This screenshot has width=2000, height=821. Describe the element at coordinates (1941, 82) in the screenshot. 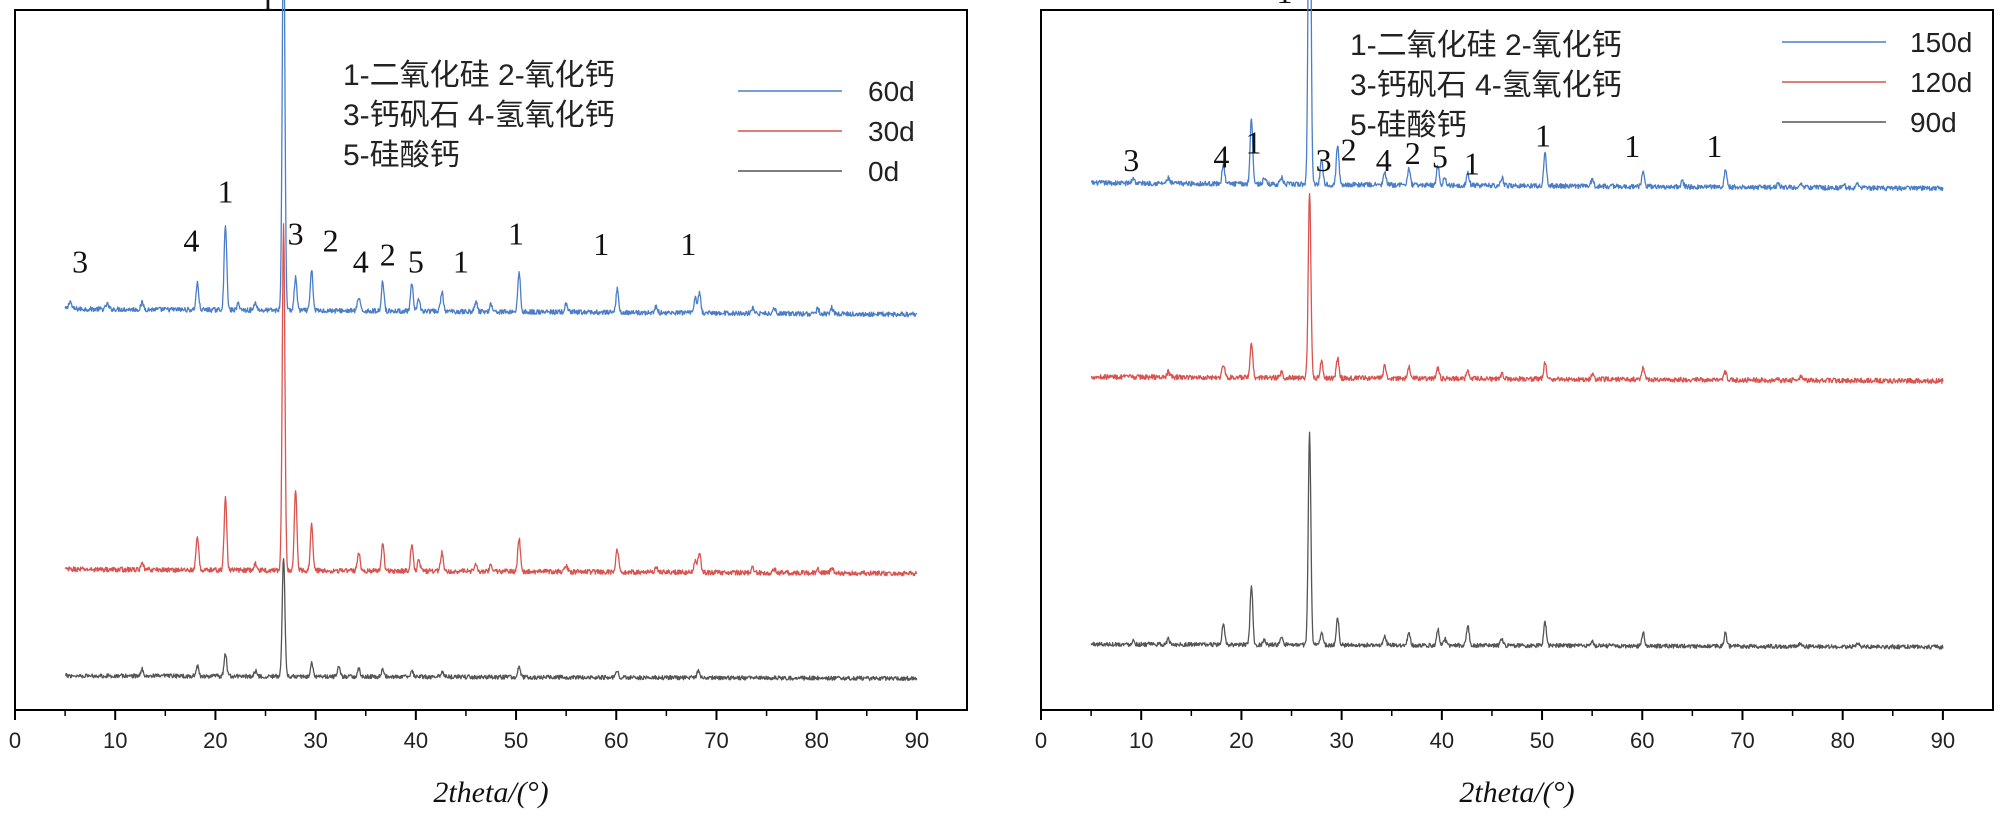

I see `legend-label-120d: 120d` at that location.